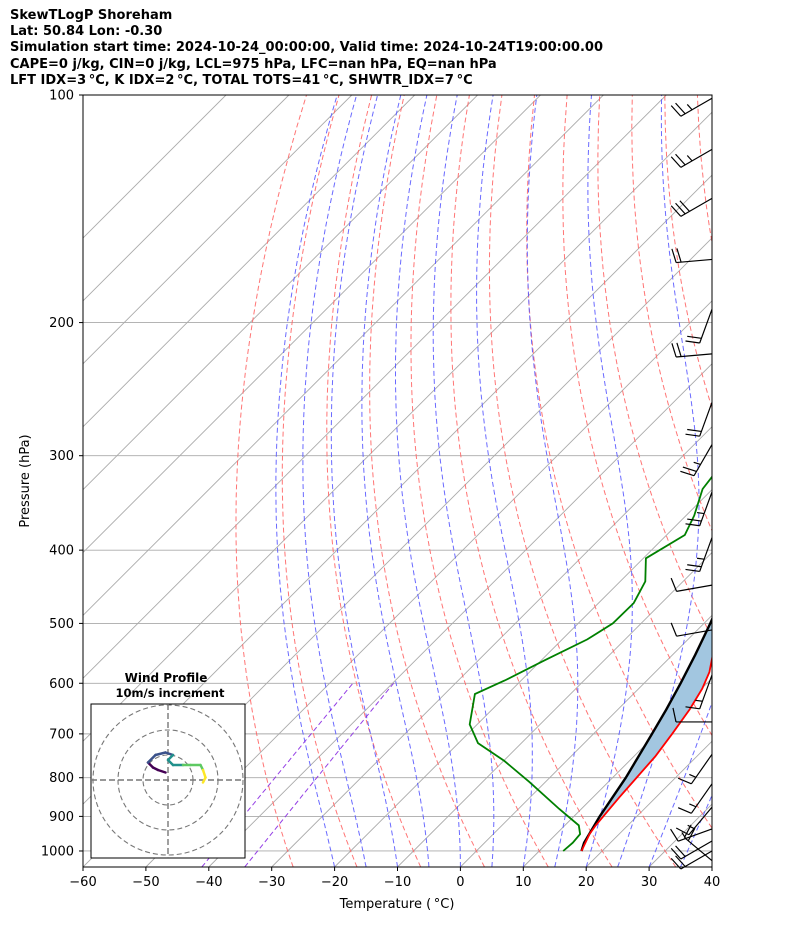 Image resolution: width=794 pixels, height=937 pixels. What do you see at coordinates (61, 96) in the screenshot?
I see `y-tick-label: 100` at bounding box center [61, 96].